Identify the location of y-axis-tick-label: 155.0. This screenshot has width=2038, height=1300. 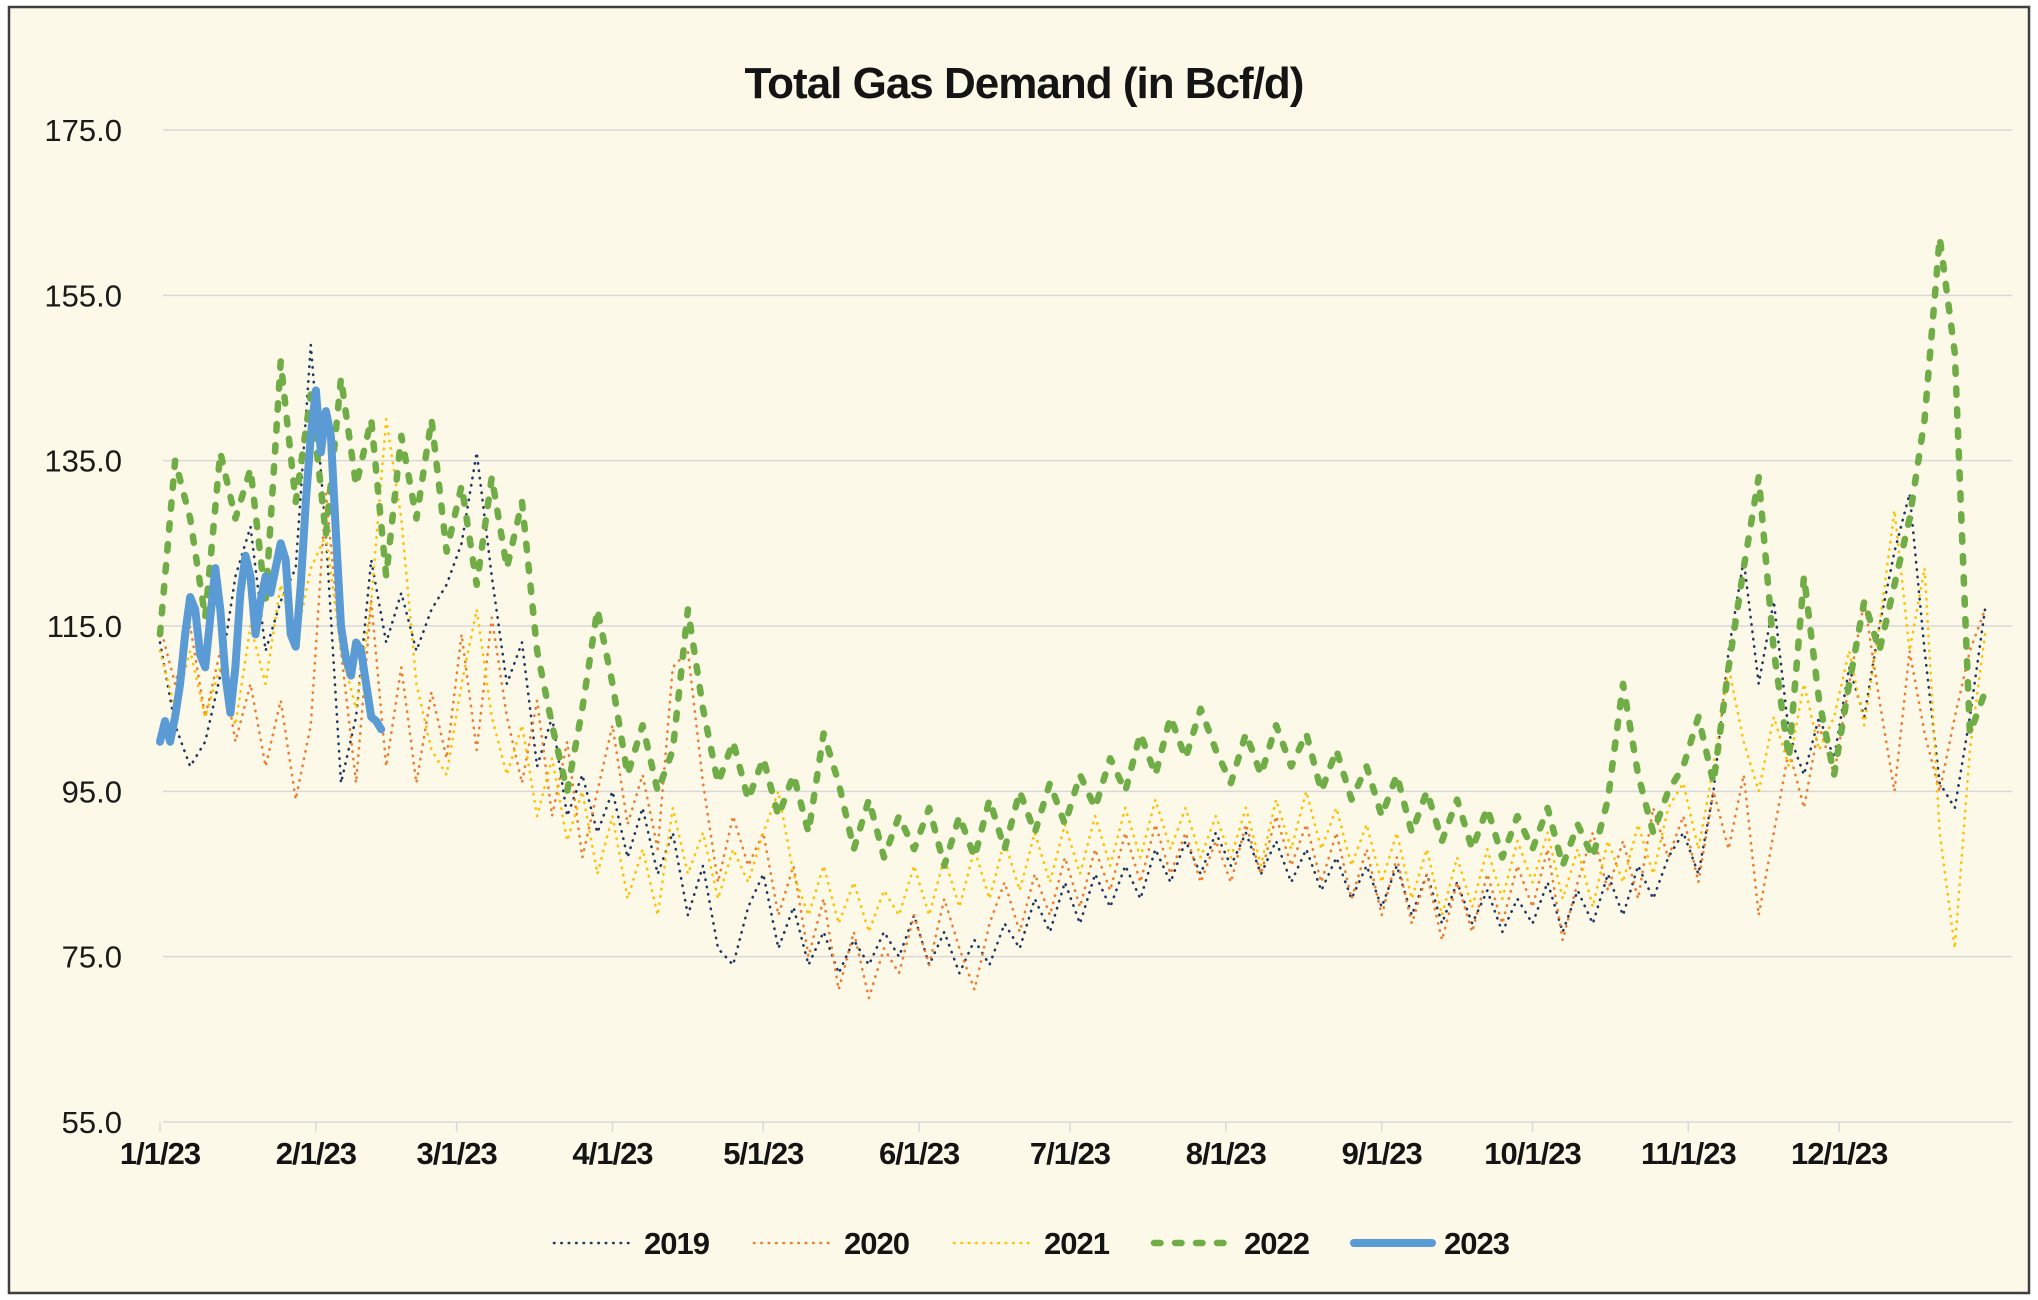
(83, 295).